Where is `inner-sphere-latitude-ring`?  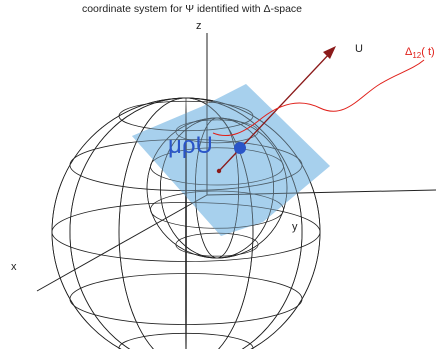
inner-sphere-latitude-ring is located at coordinates (217, 244).